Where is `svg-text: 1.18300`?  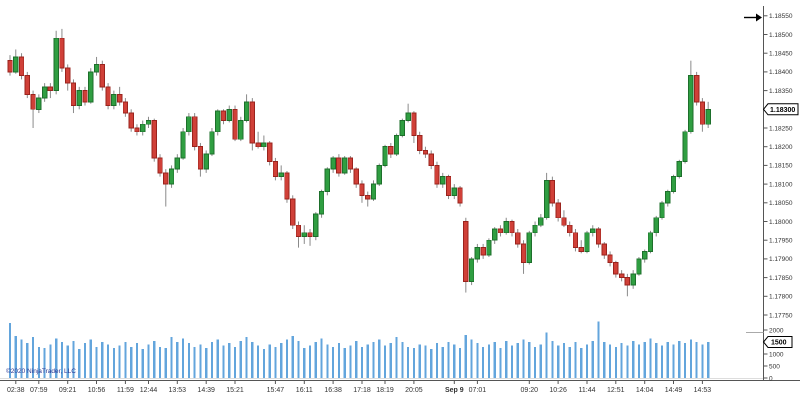 svg-text: 1.18300 is located at coordinates (782, 110).